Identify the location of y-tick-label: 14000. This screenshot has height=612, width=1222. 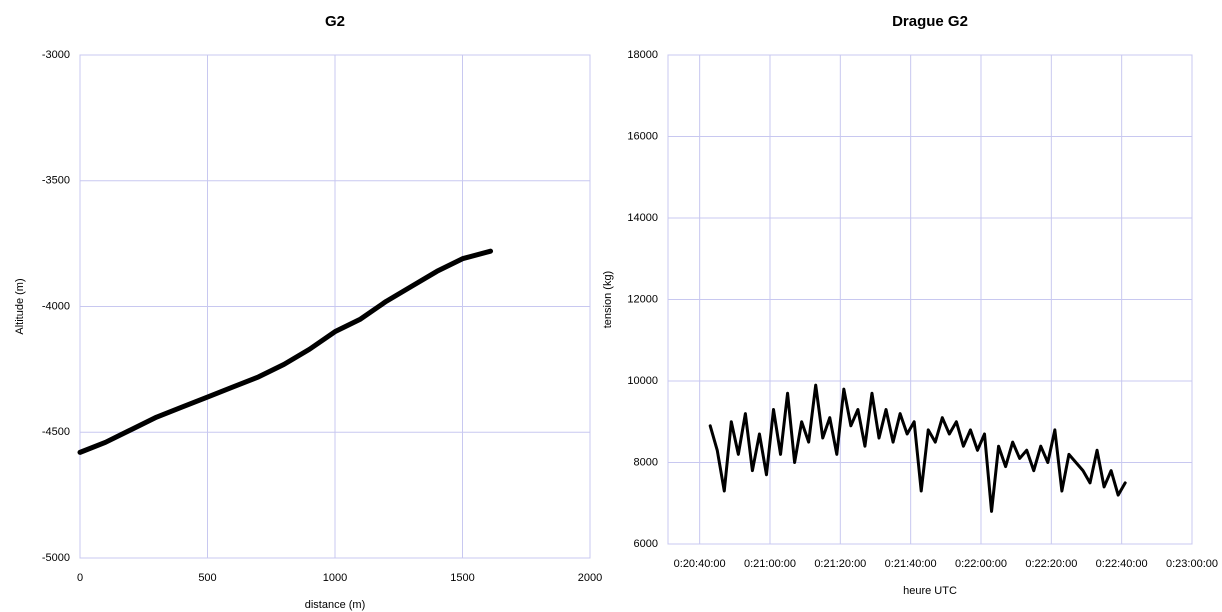
(642, 218).